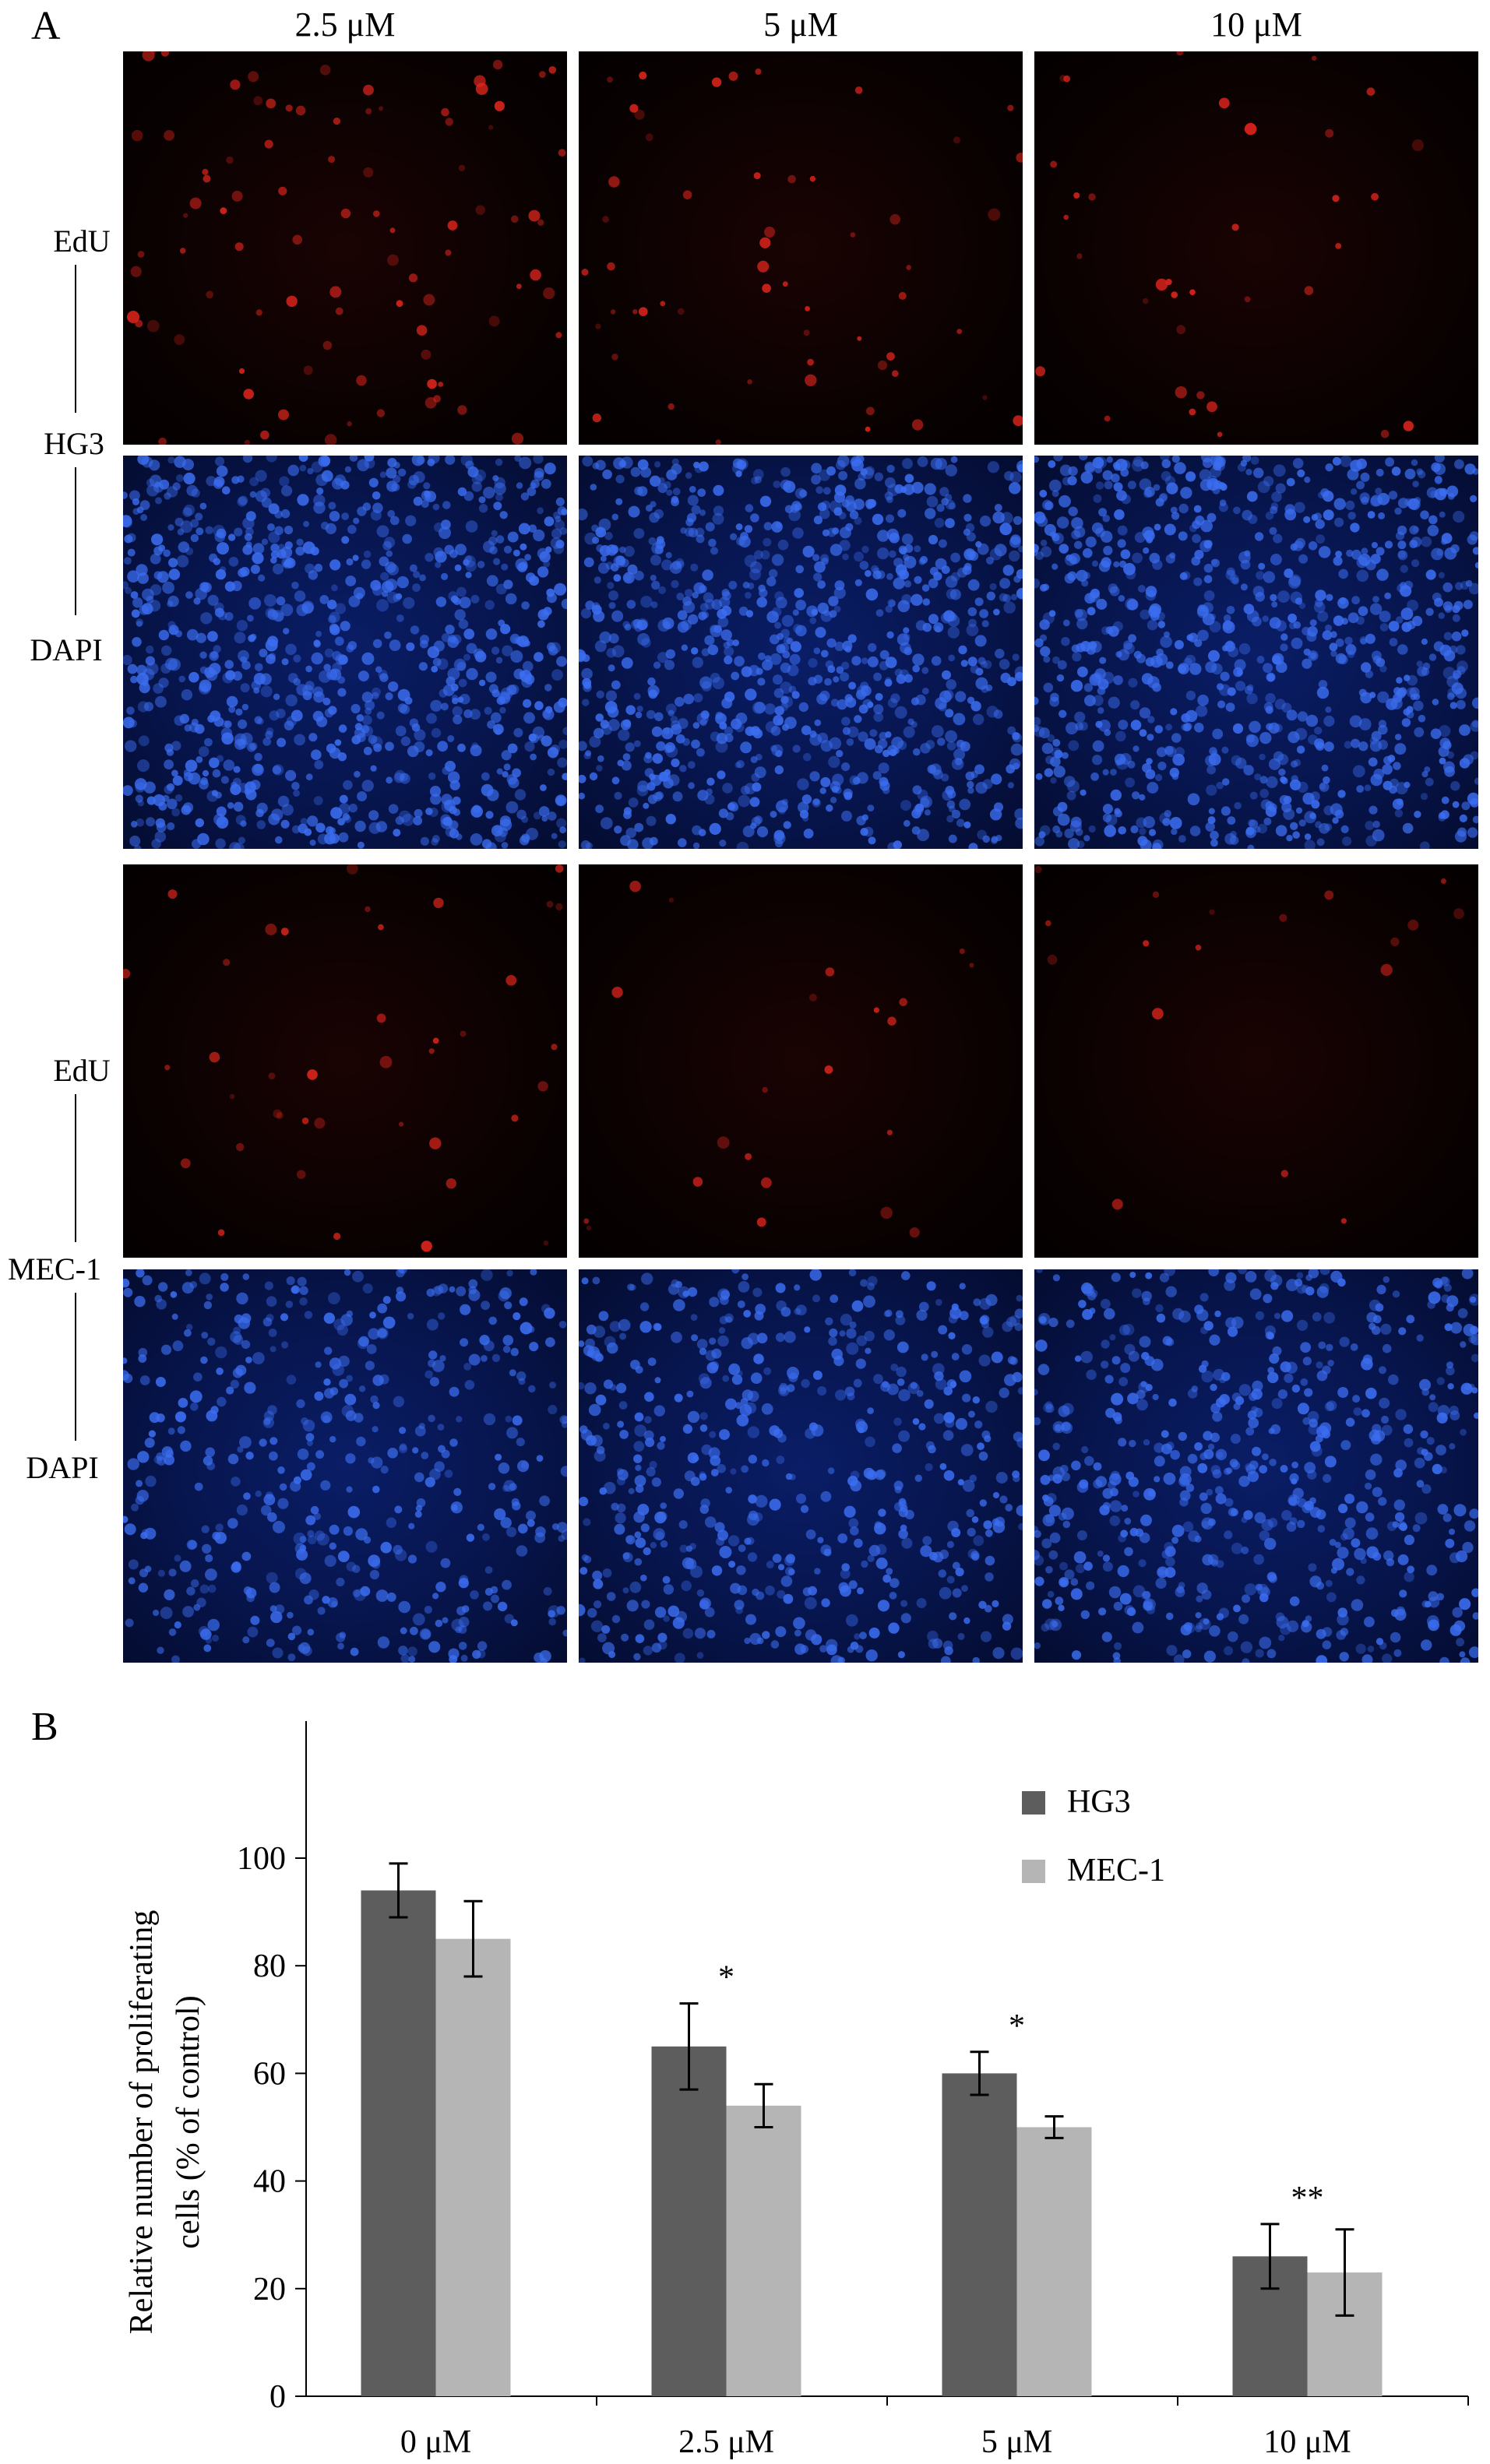 Image resolution: width=1490 pixels, height=2464 pixels. What do you see at coordinates (345, 1466) in the screenshot?
I see `micrograph-mec1-dapi-2.5uM` at bounding box center [345, 1466].